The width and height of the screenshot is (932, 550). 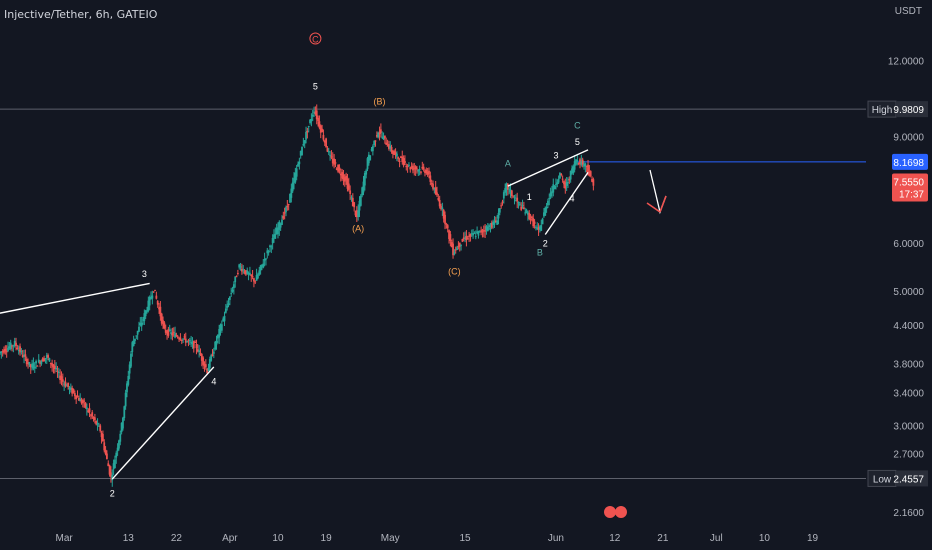 What do you see at coordinates (663, 538) in the screenshot?
I see `x-tick-label: 21` at bounding box center [663, 538].